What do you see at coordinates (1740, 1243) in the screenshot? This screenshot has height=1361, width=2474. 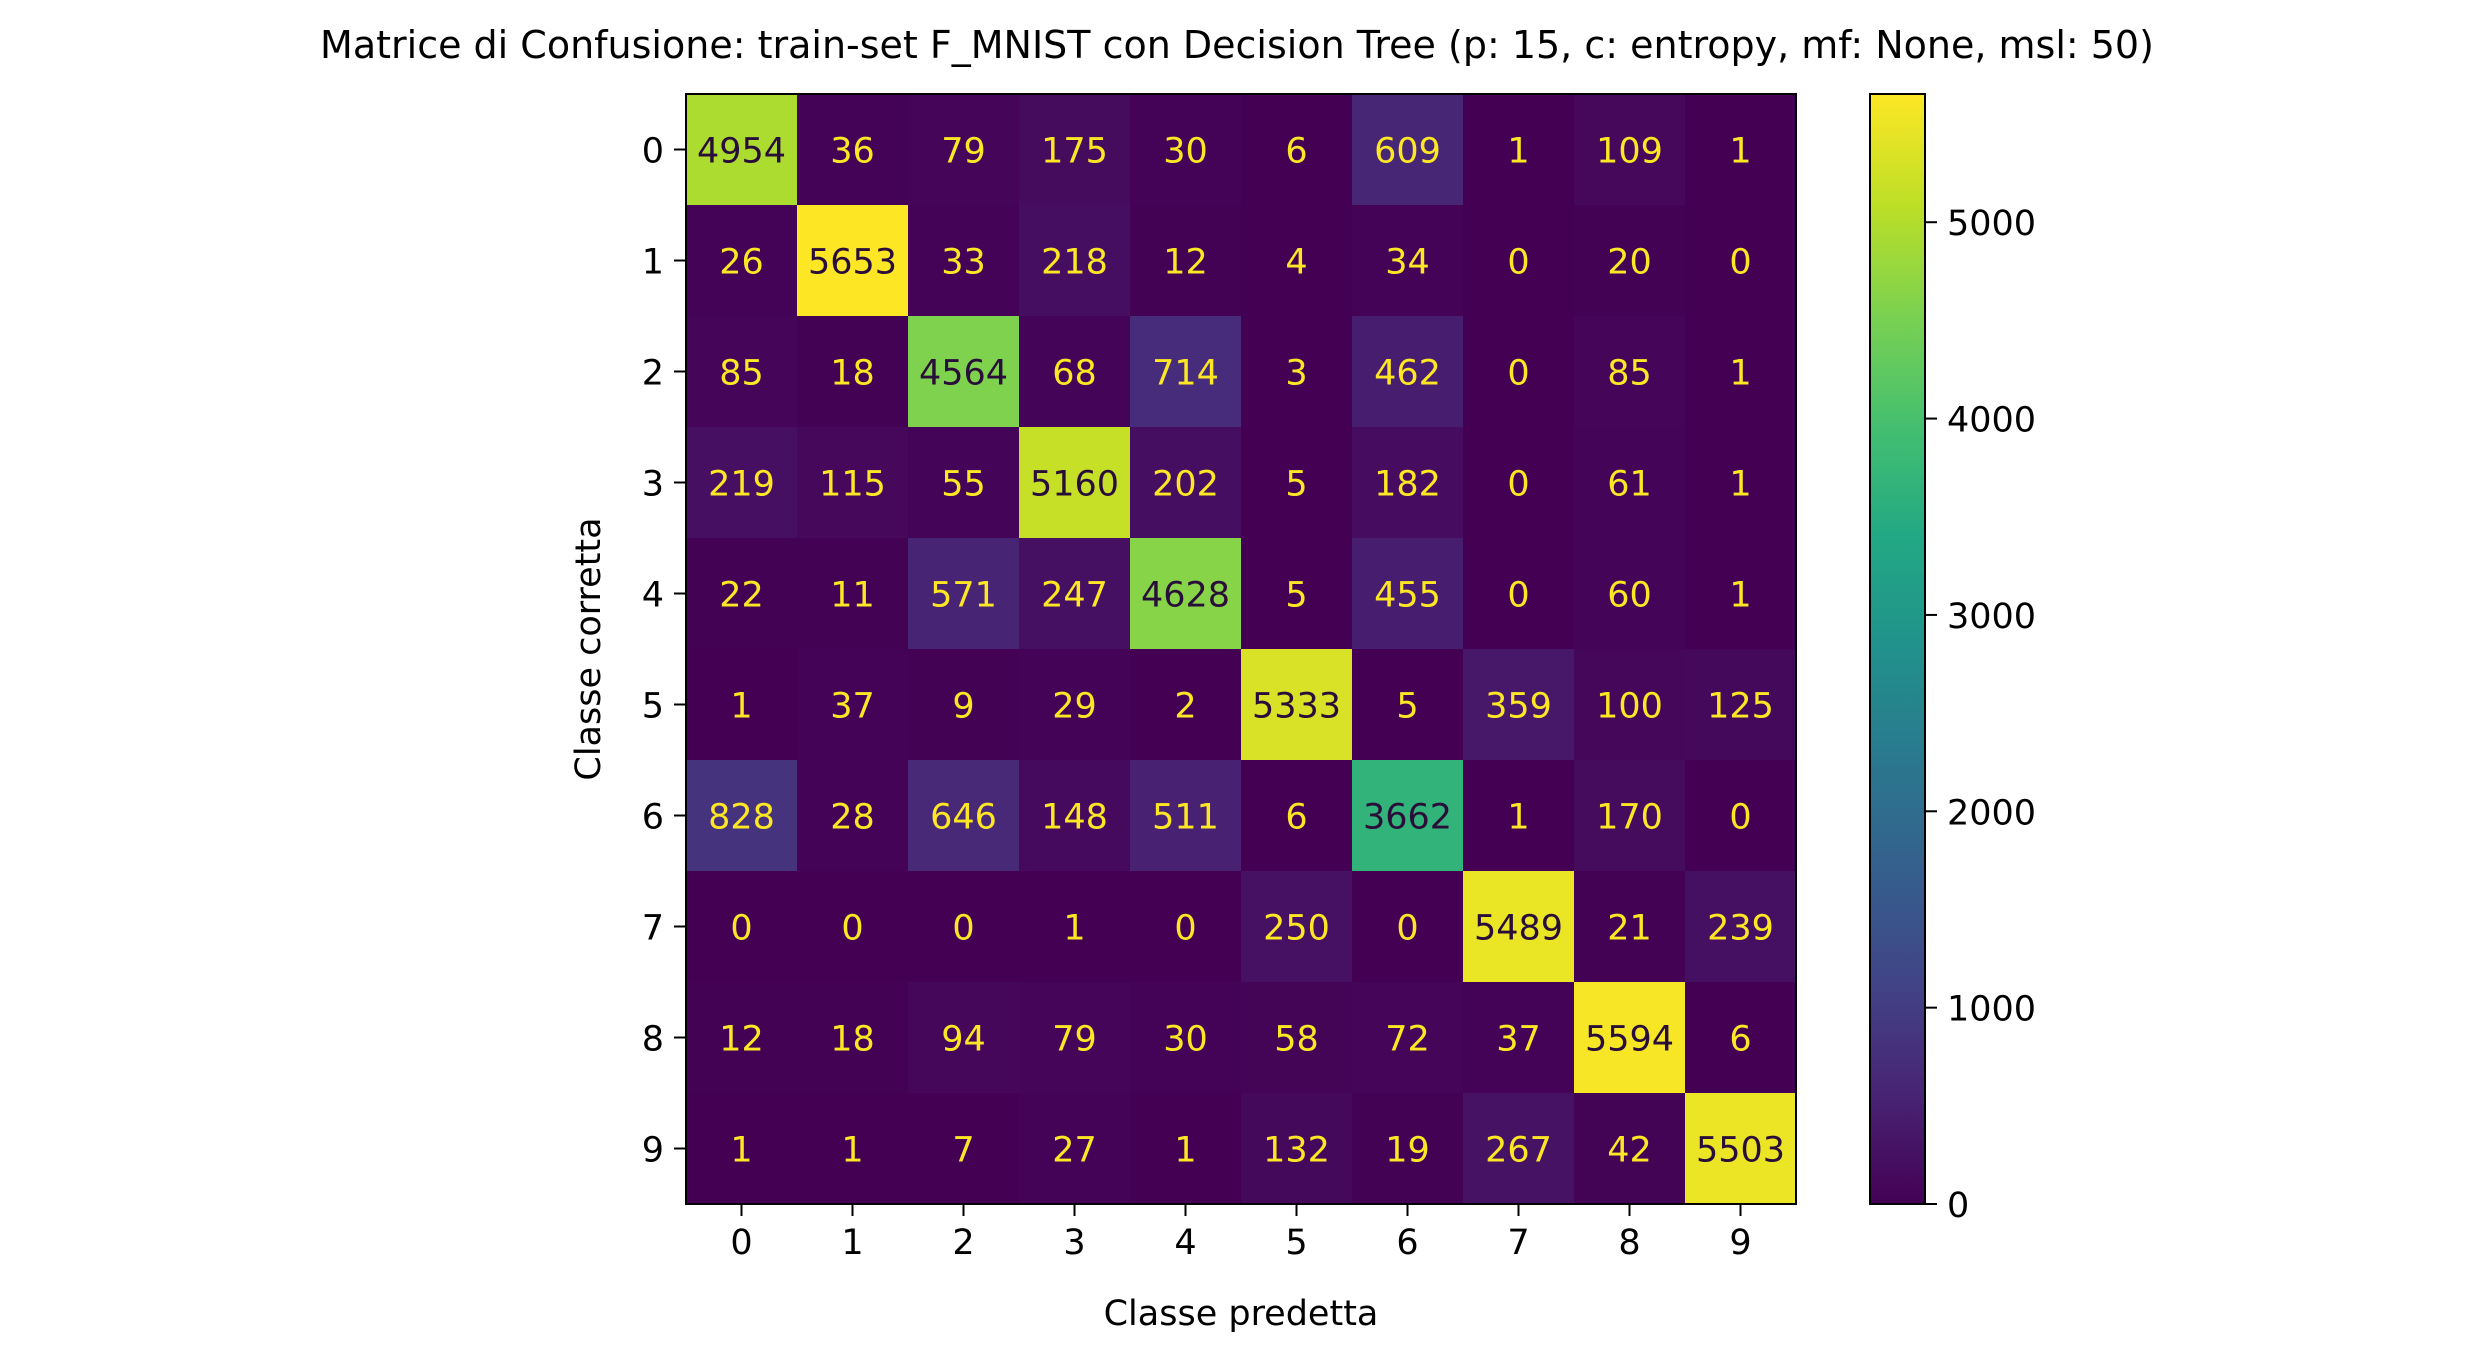 I see `x-tick-label: 9` at bounding box center [1740, 1243].